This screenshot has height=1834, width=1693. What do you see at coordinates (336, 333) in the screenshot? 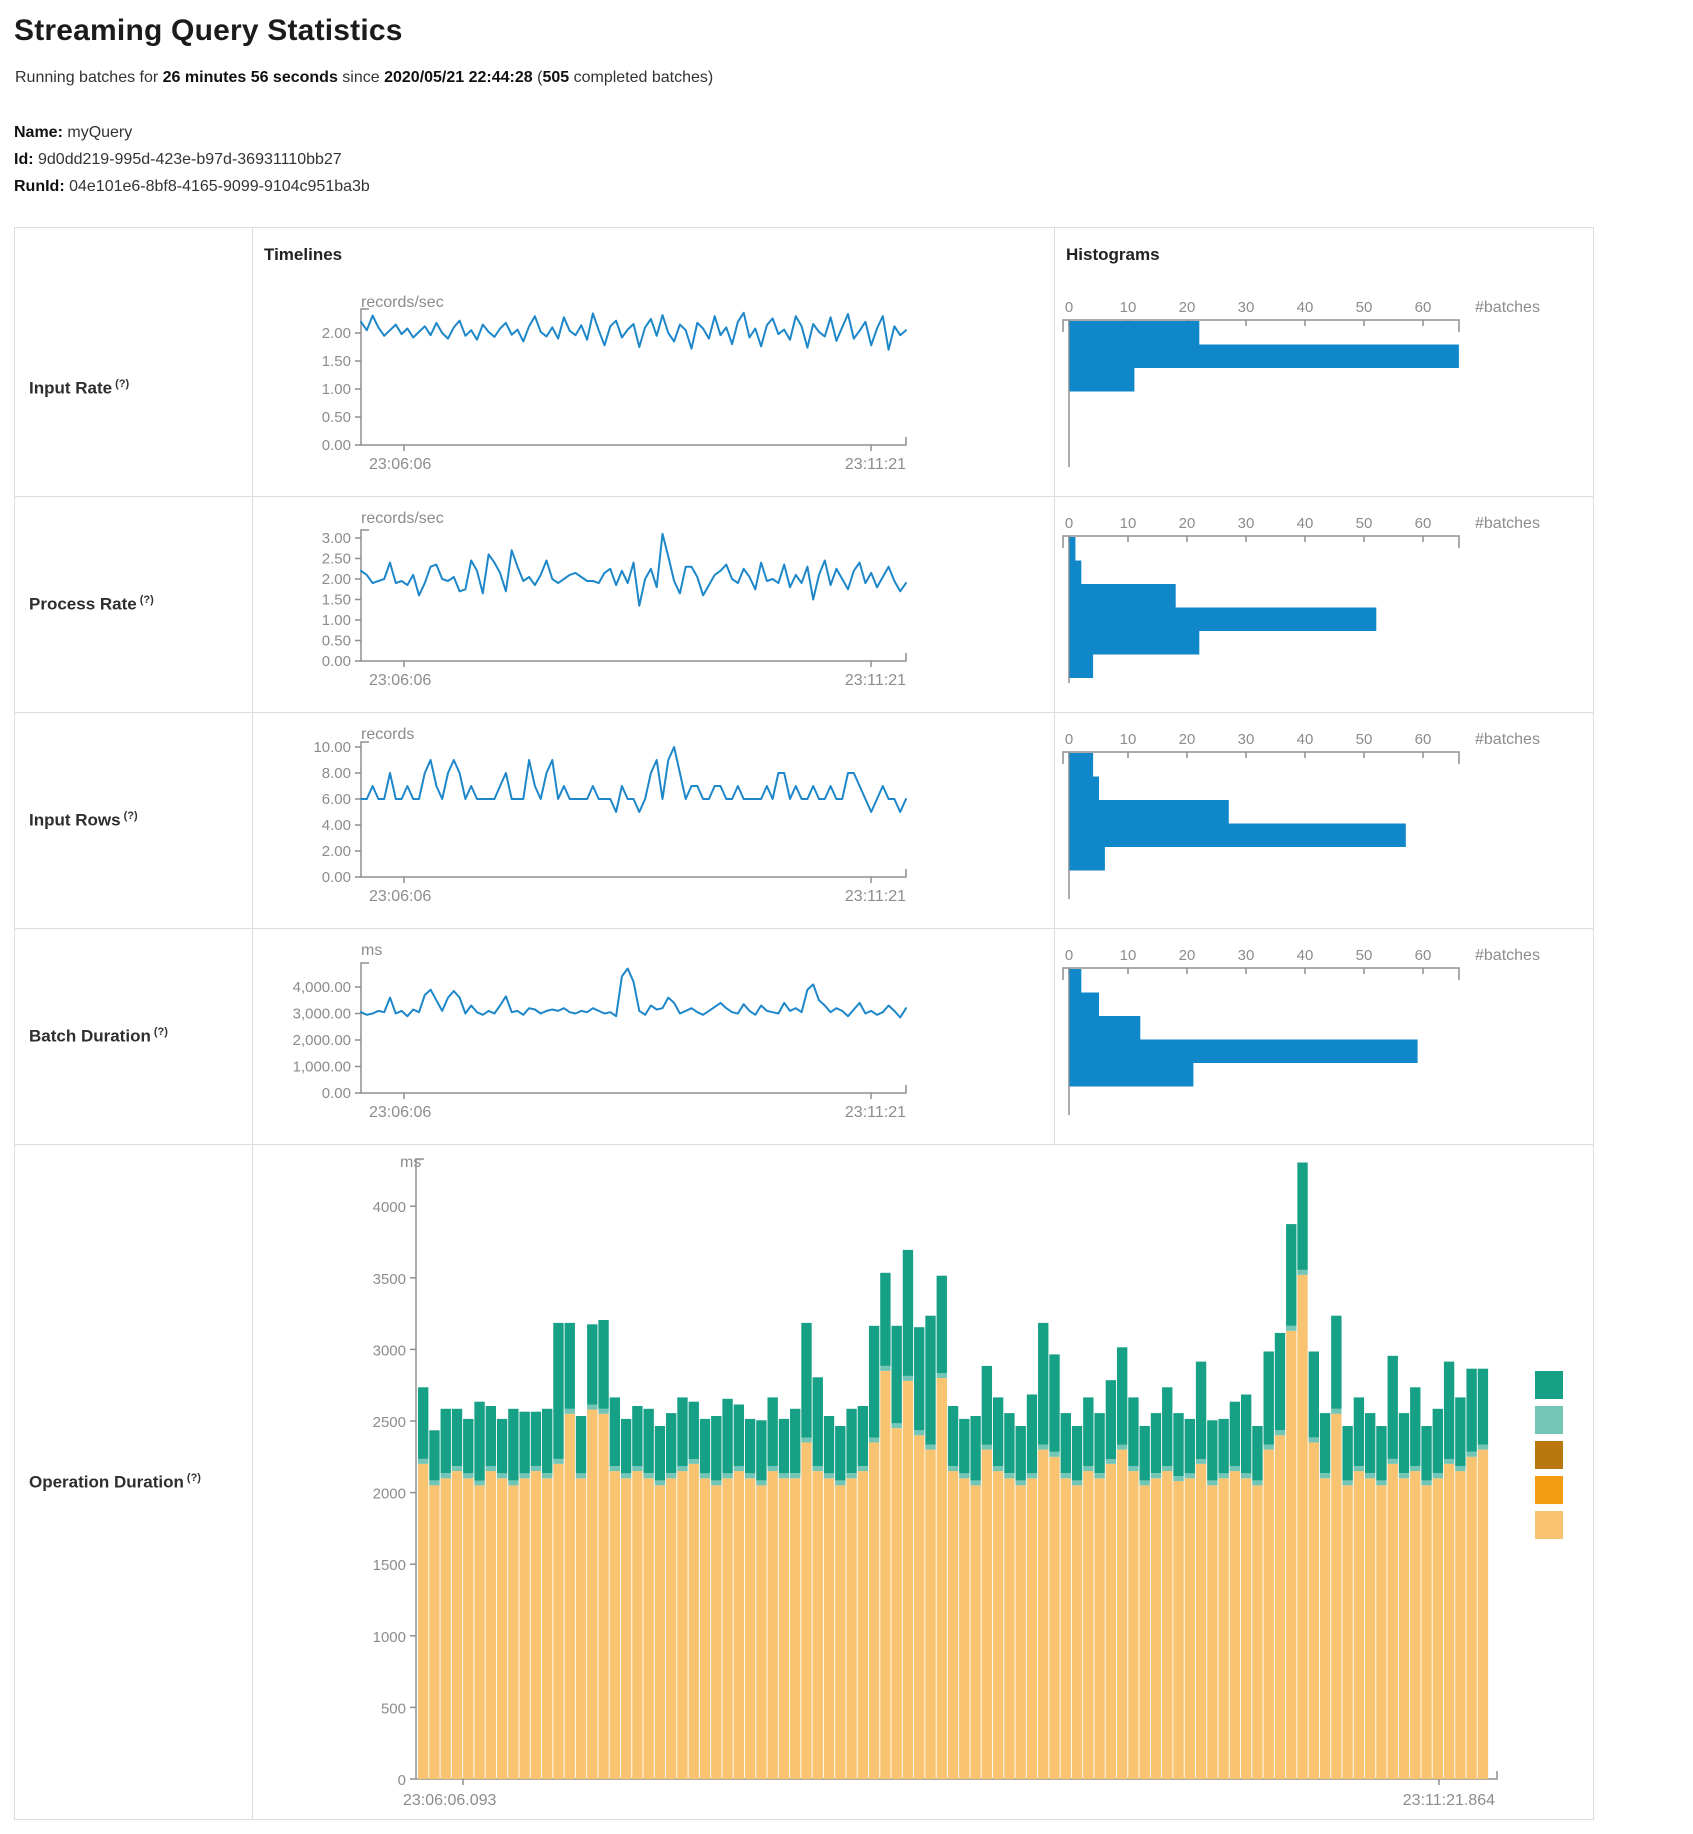
I see `svg-text: 2.00` at bounding box center [336, 333].